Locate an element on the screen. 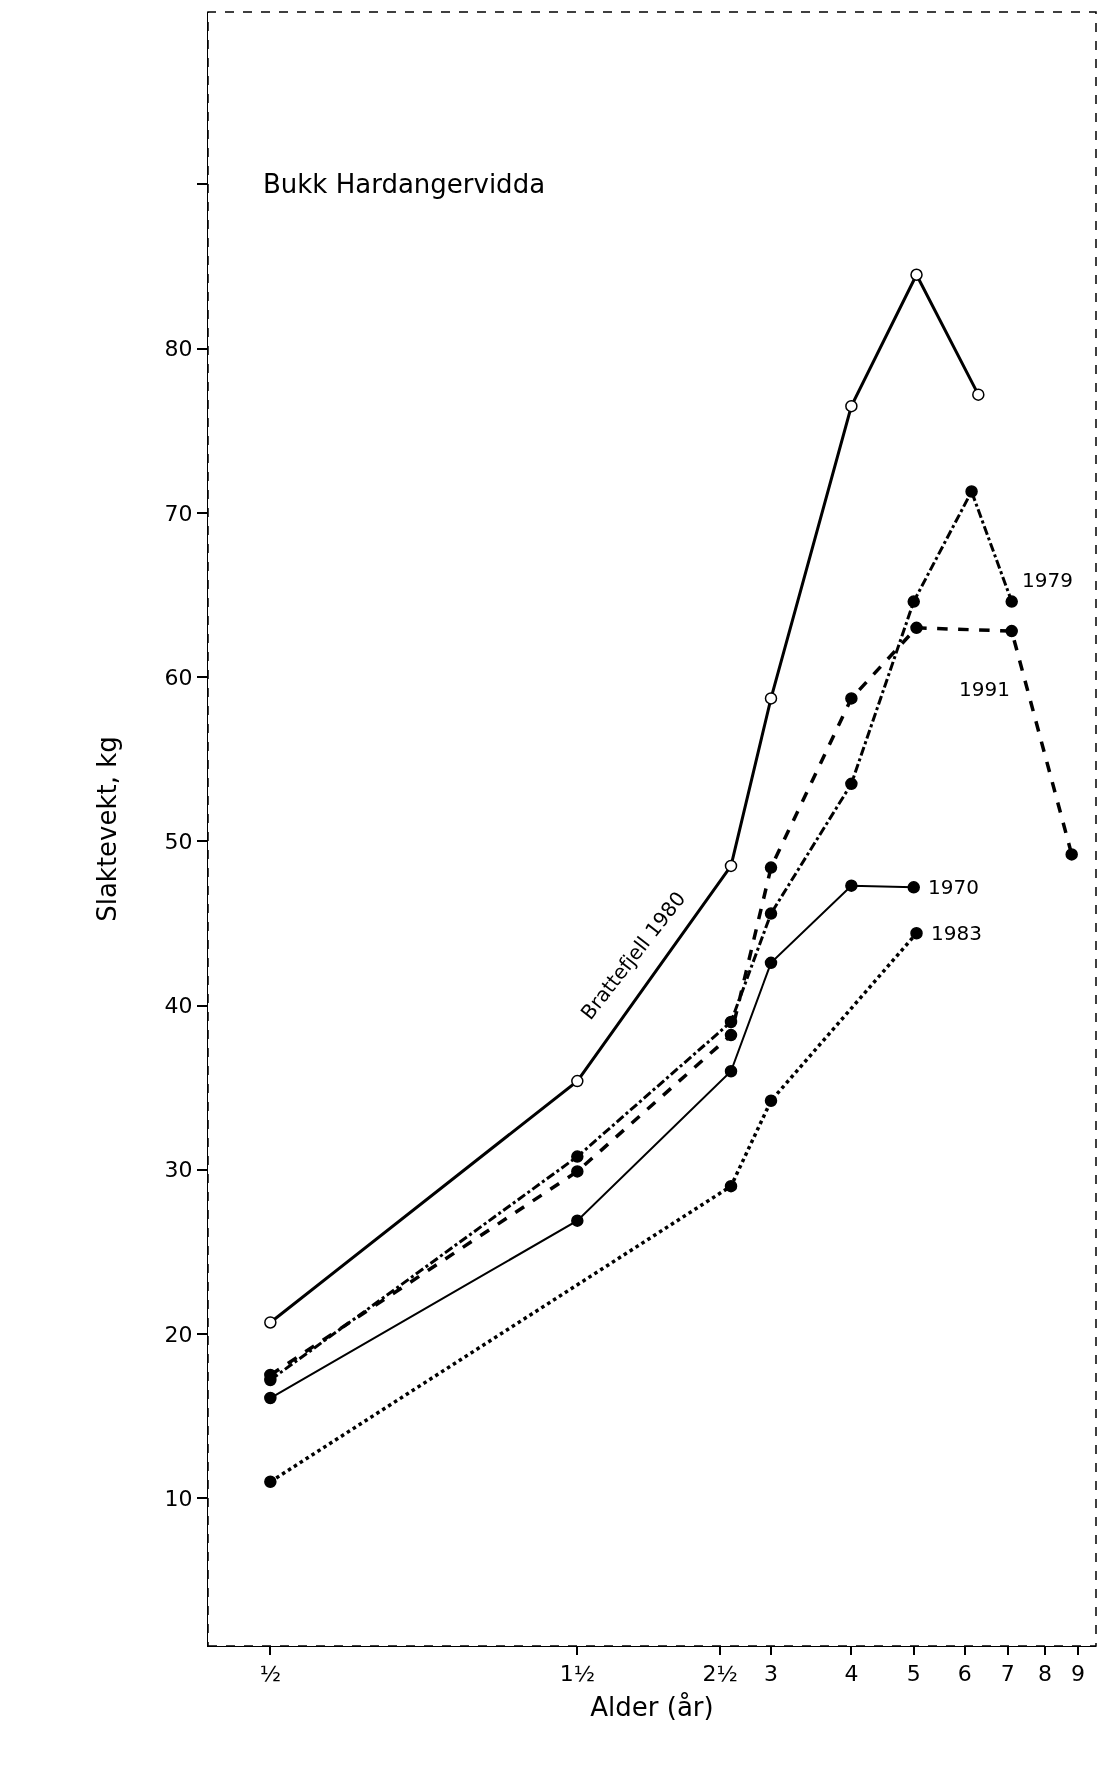 This screenshot has width=1108, height=1786. x-tick-label: 8 is located at coordinates (1045, 1674).